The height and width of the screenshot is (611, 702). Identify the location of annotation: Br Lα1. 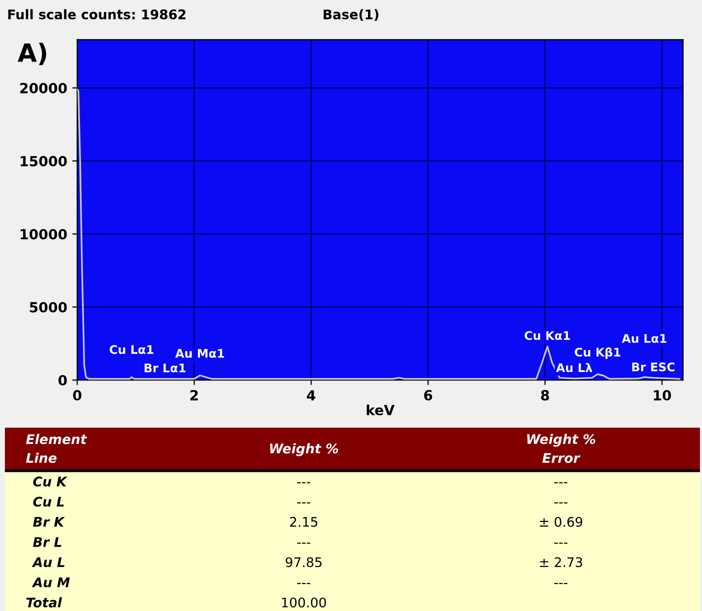
(165, 368).